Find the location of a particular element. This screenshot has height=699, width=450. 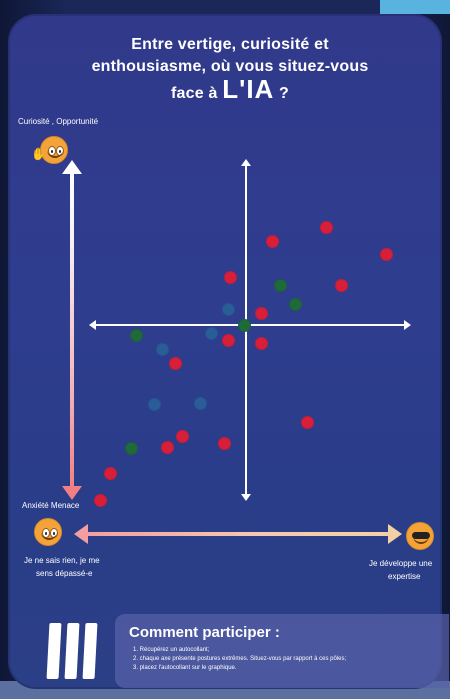

sunglasses-face-icon is located at coordinates (420, 536).